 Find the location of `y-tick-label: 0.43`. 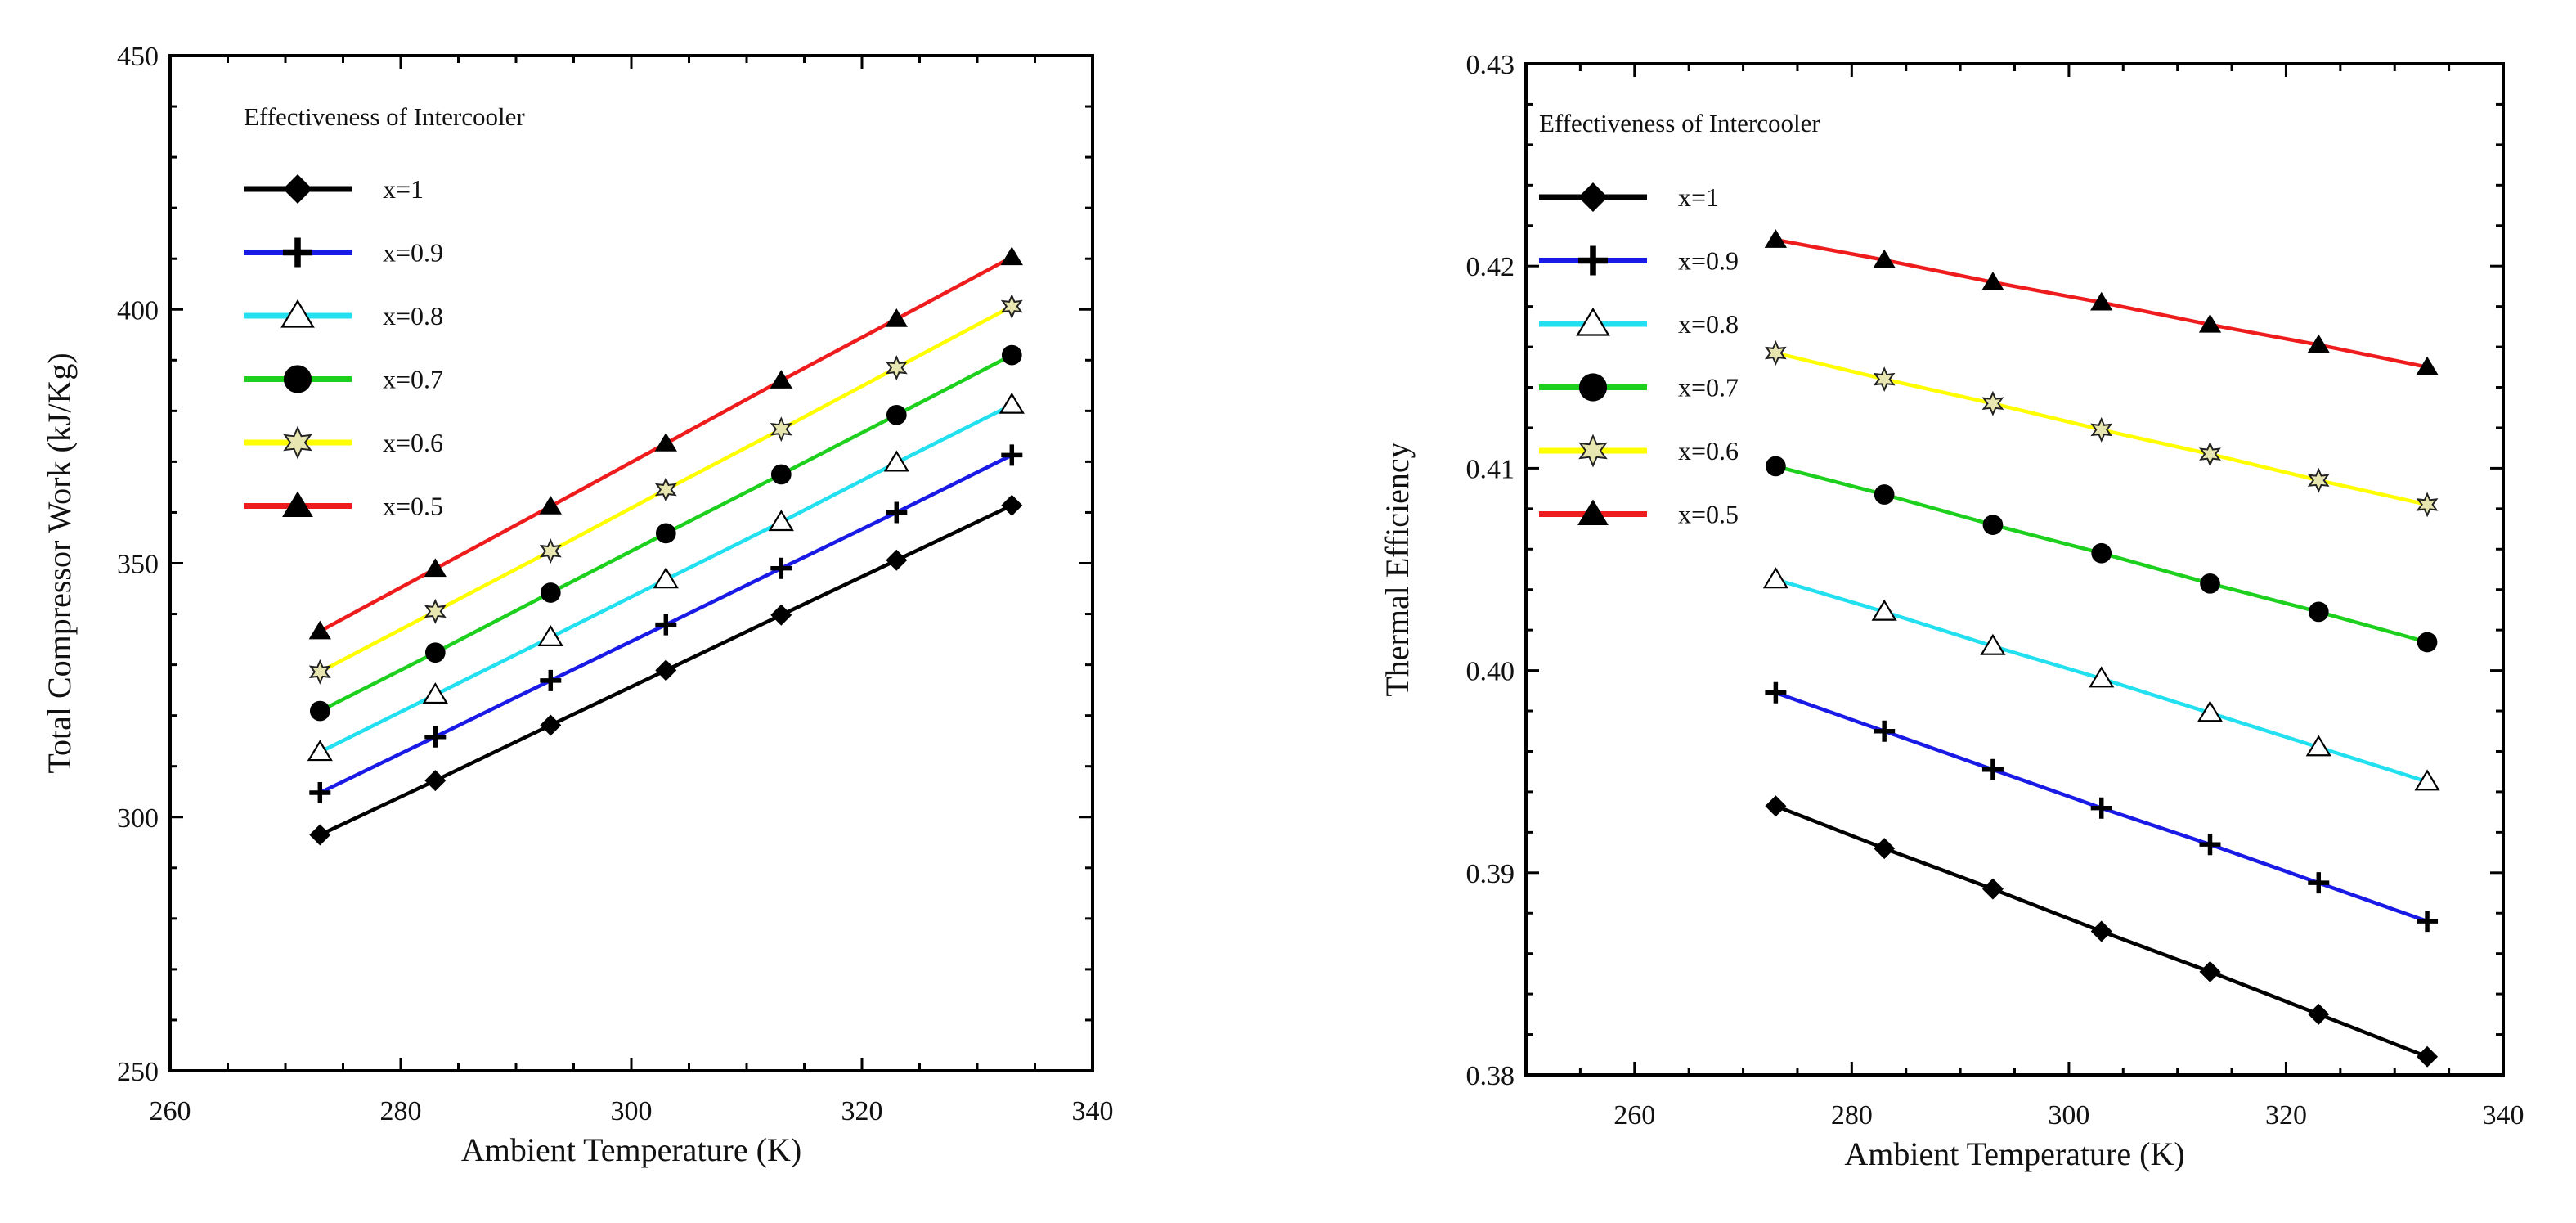

y-tick-label: 0.43 is located at coordinates (1491, 65).